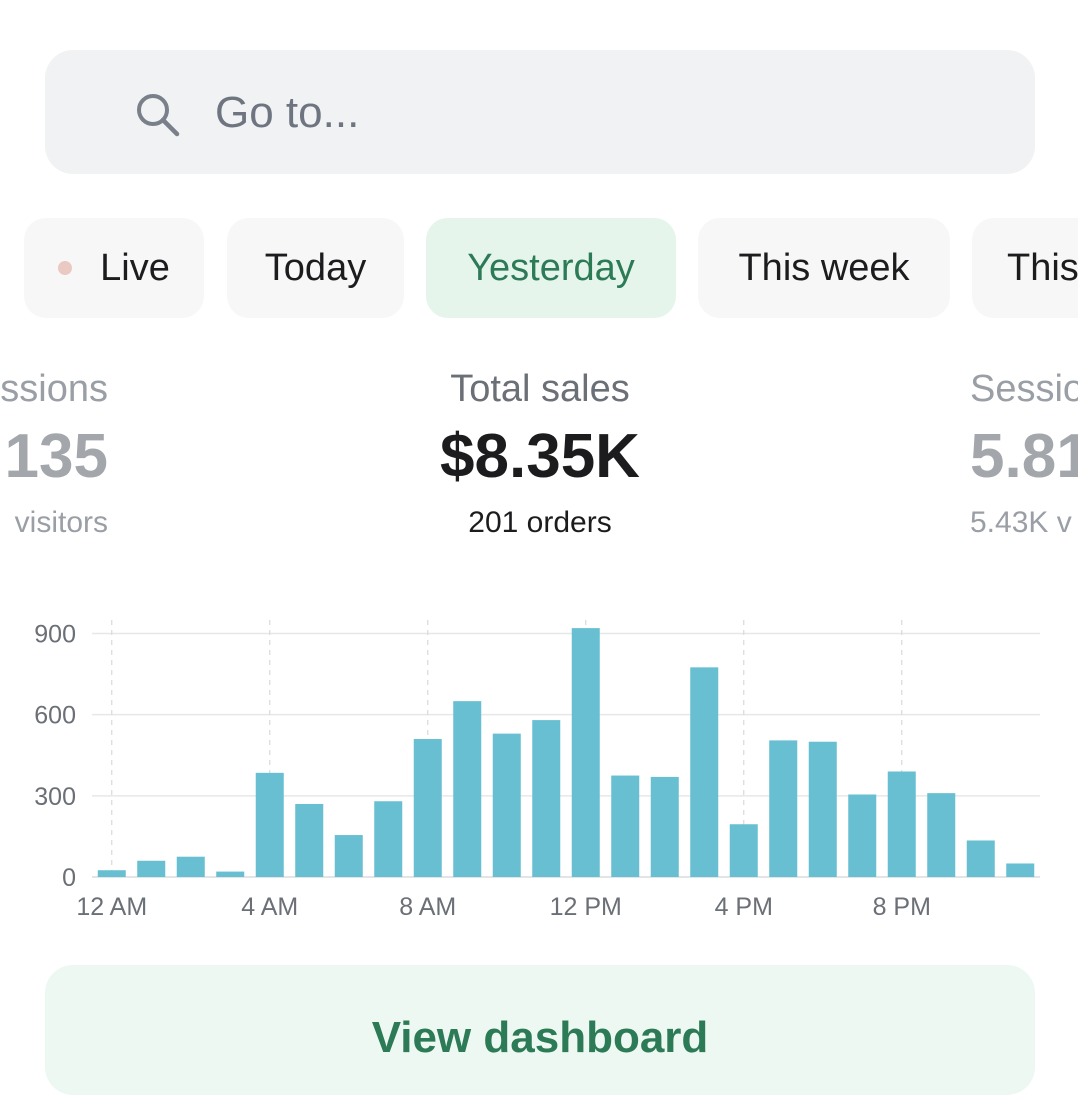 This screenshot has width=1078, height=1095. What do you see at coordinates (135, 267) in the screenshot?
I see `tab-label: Live` at bounding box center [135, 267].